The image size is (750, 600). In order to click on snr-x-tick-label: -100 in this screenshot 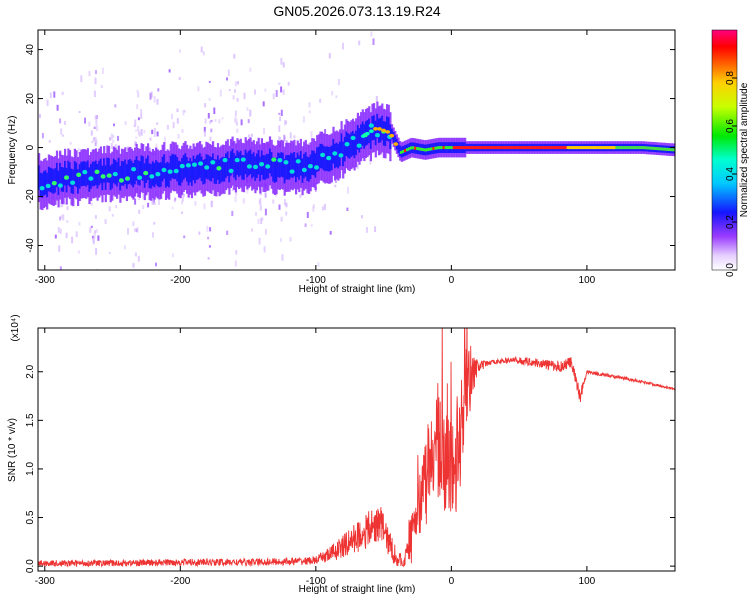, I will do `click(316, 581)`.